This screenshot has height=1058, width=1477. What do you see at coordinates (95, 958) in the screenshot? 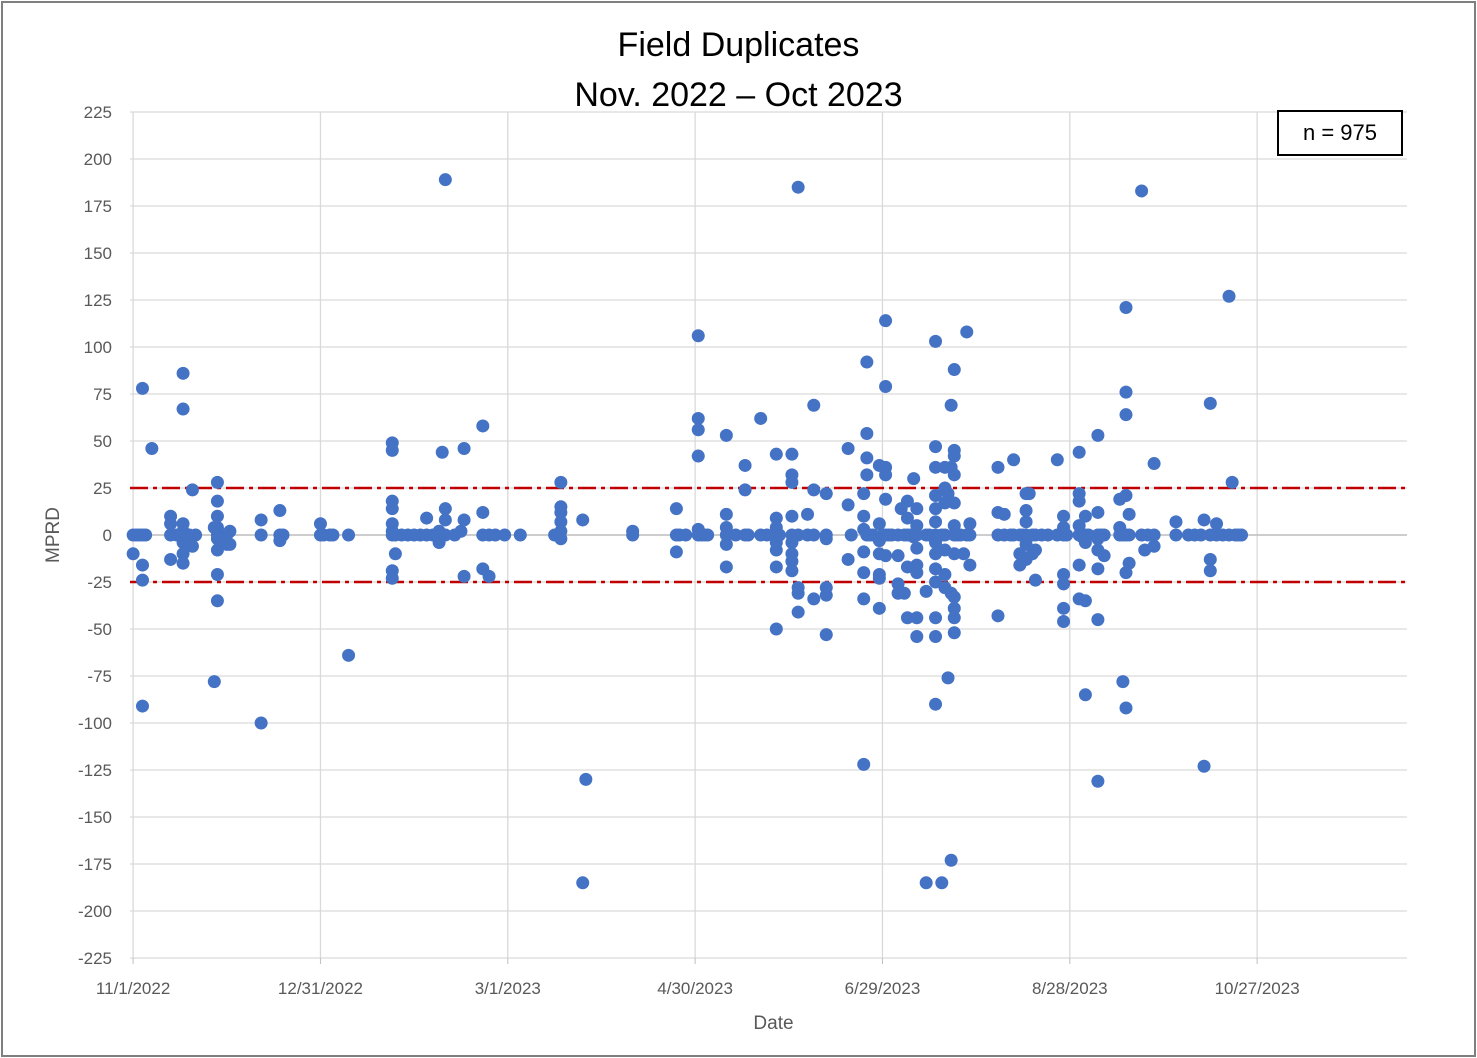
I see `y-tick-label: -225` at bounding box center [95, 958].